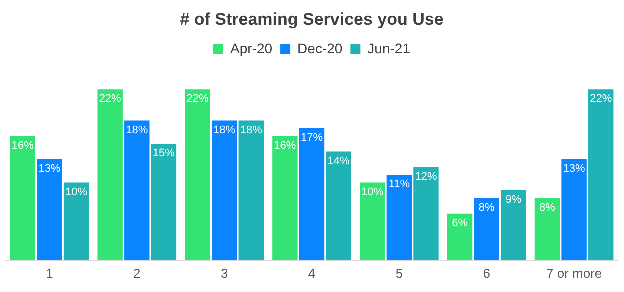 The image size is (624, 292). Describe the element at coordinates (320, 48) in the screenshot. I see `legend-label: Dec-20` at that location.